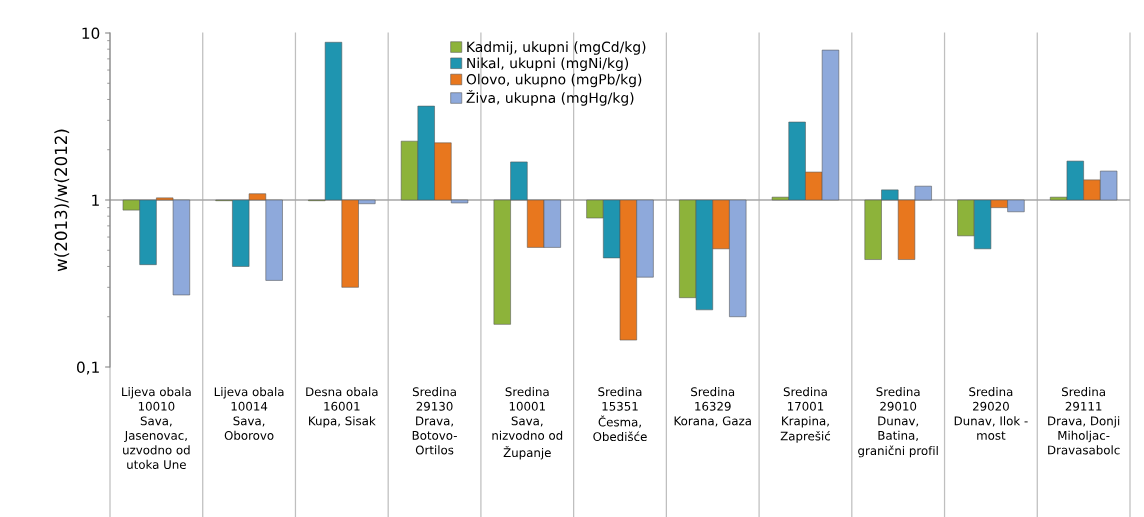 This screenshot has height=517, width=1144. Describe the element at coordinates (249, 413) in the screenshot. I see `x-tick-label: Lijeva obala 10014 Sava, Oborovo` at that location.